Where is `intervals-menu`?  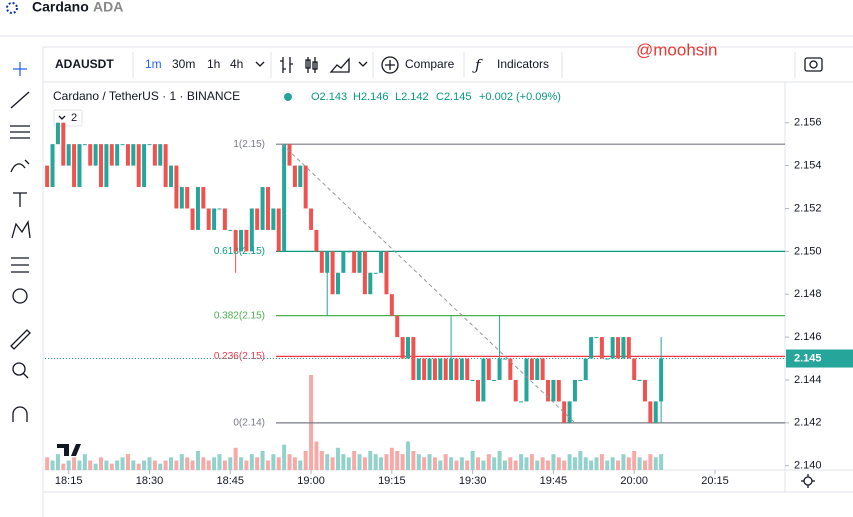 intervals-menu is located at coordinates (260, 64).